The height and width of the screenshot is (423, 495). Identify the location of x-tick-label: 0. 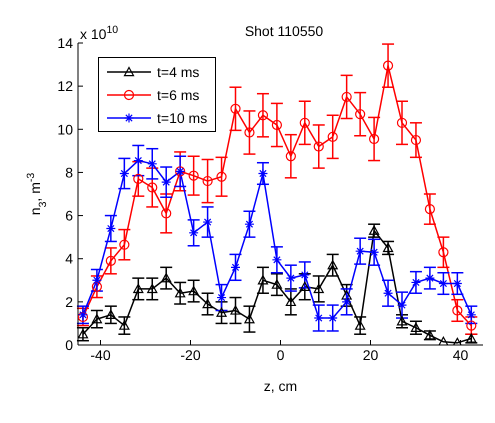
(280, 354).